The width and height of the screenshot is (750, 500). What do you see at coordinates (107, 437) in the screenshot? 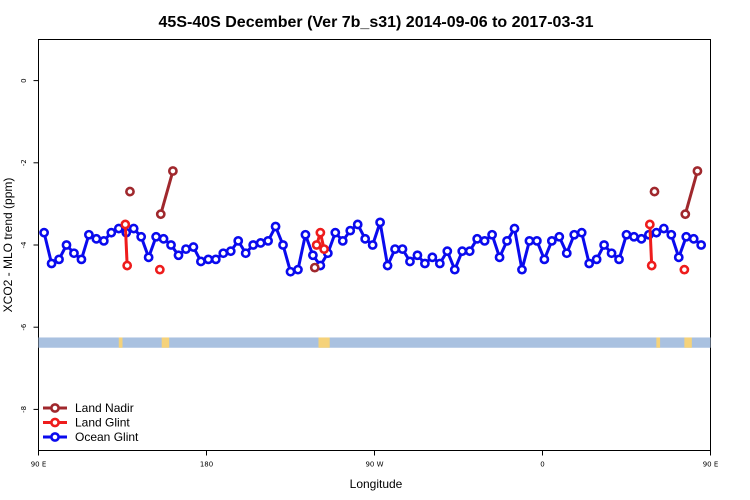
I see `legend-label: Ocean Glint` at bounding box center [107, 437].